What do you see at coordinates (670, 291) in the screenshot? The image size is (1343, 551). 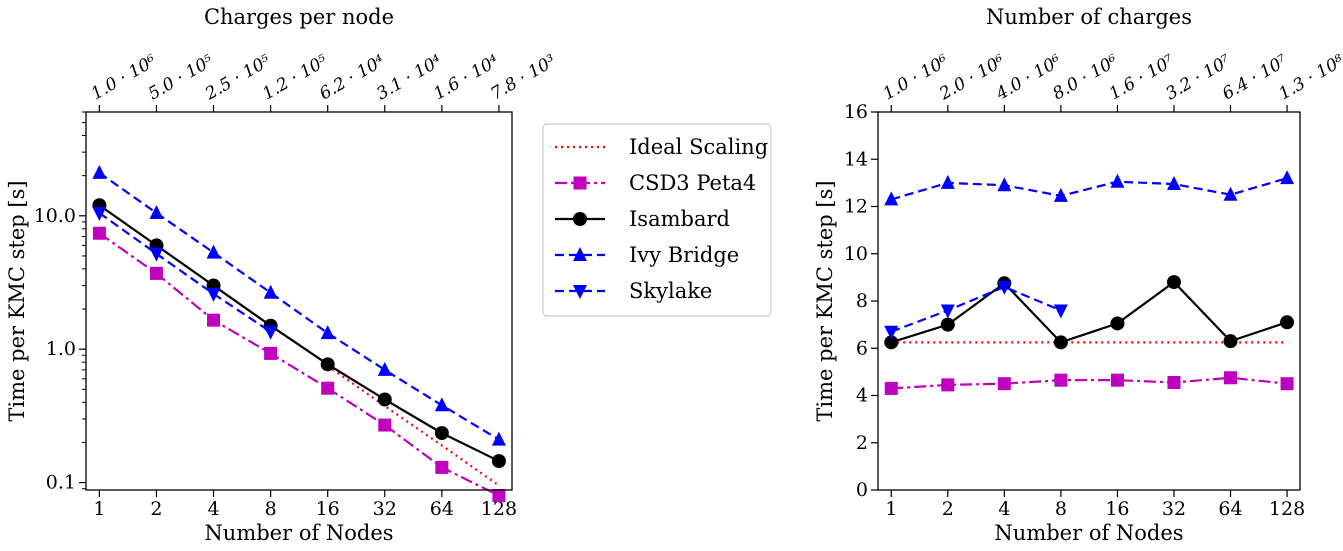 I see `legend-label: Skylake` at bounding box center [670, 291].